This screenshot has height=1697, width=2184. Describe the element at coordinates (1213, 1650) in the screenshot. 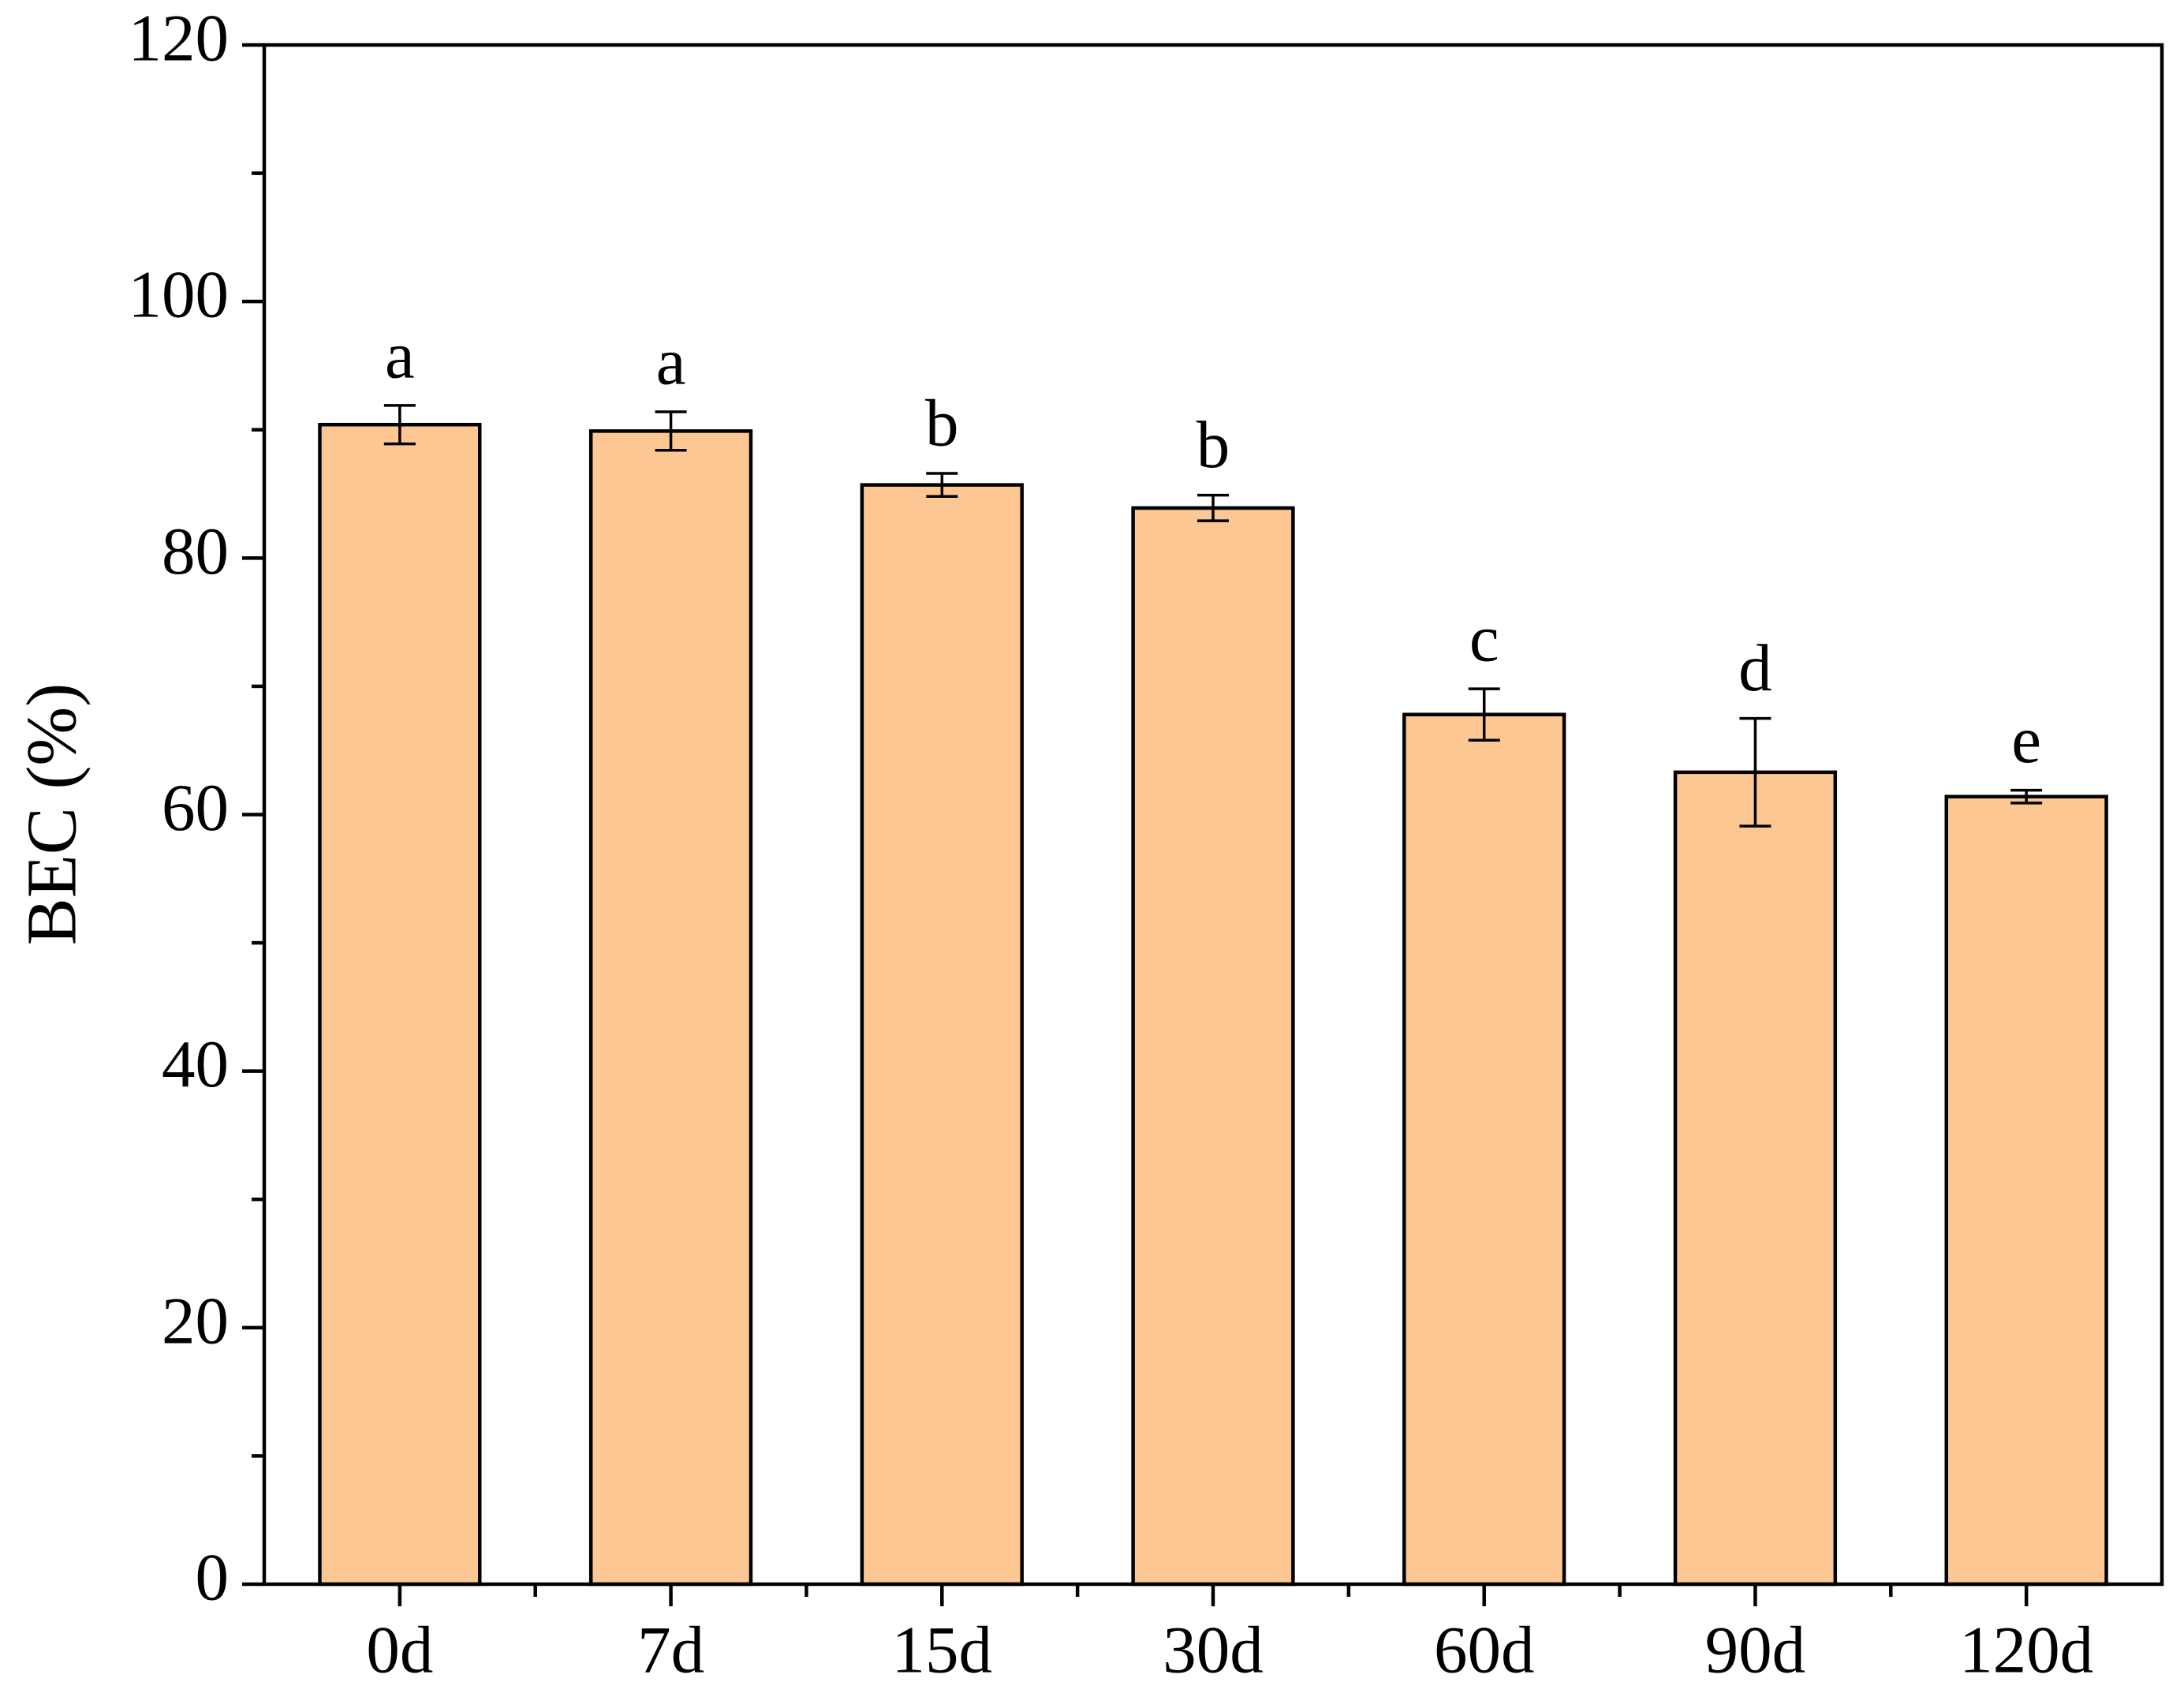

I see `x-tick-label: 30d` at that location.